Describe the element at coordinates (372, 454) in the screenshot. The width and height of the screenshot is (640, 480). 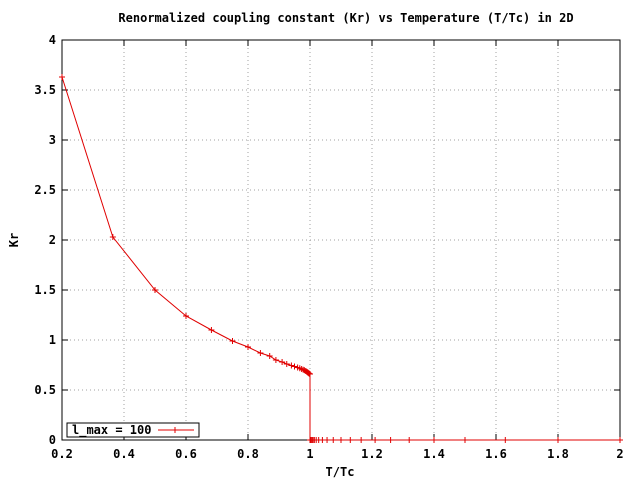
I see `x-tick-label-5: 1.2` at that location.